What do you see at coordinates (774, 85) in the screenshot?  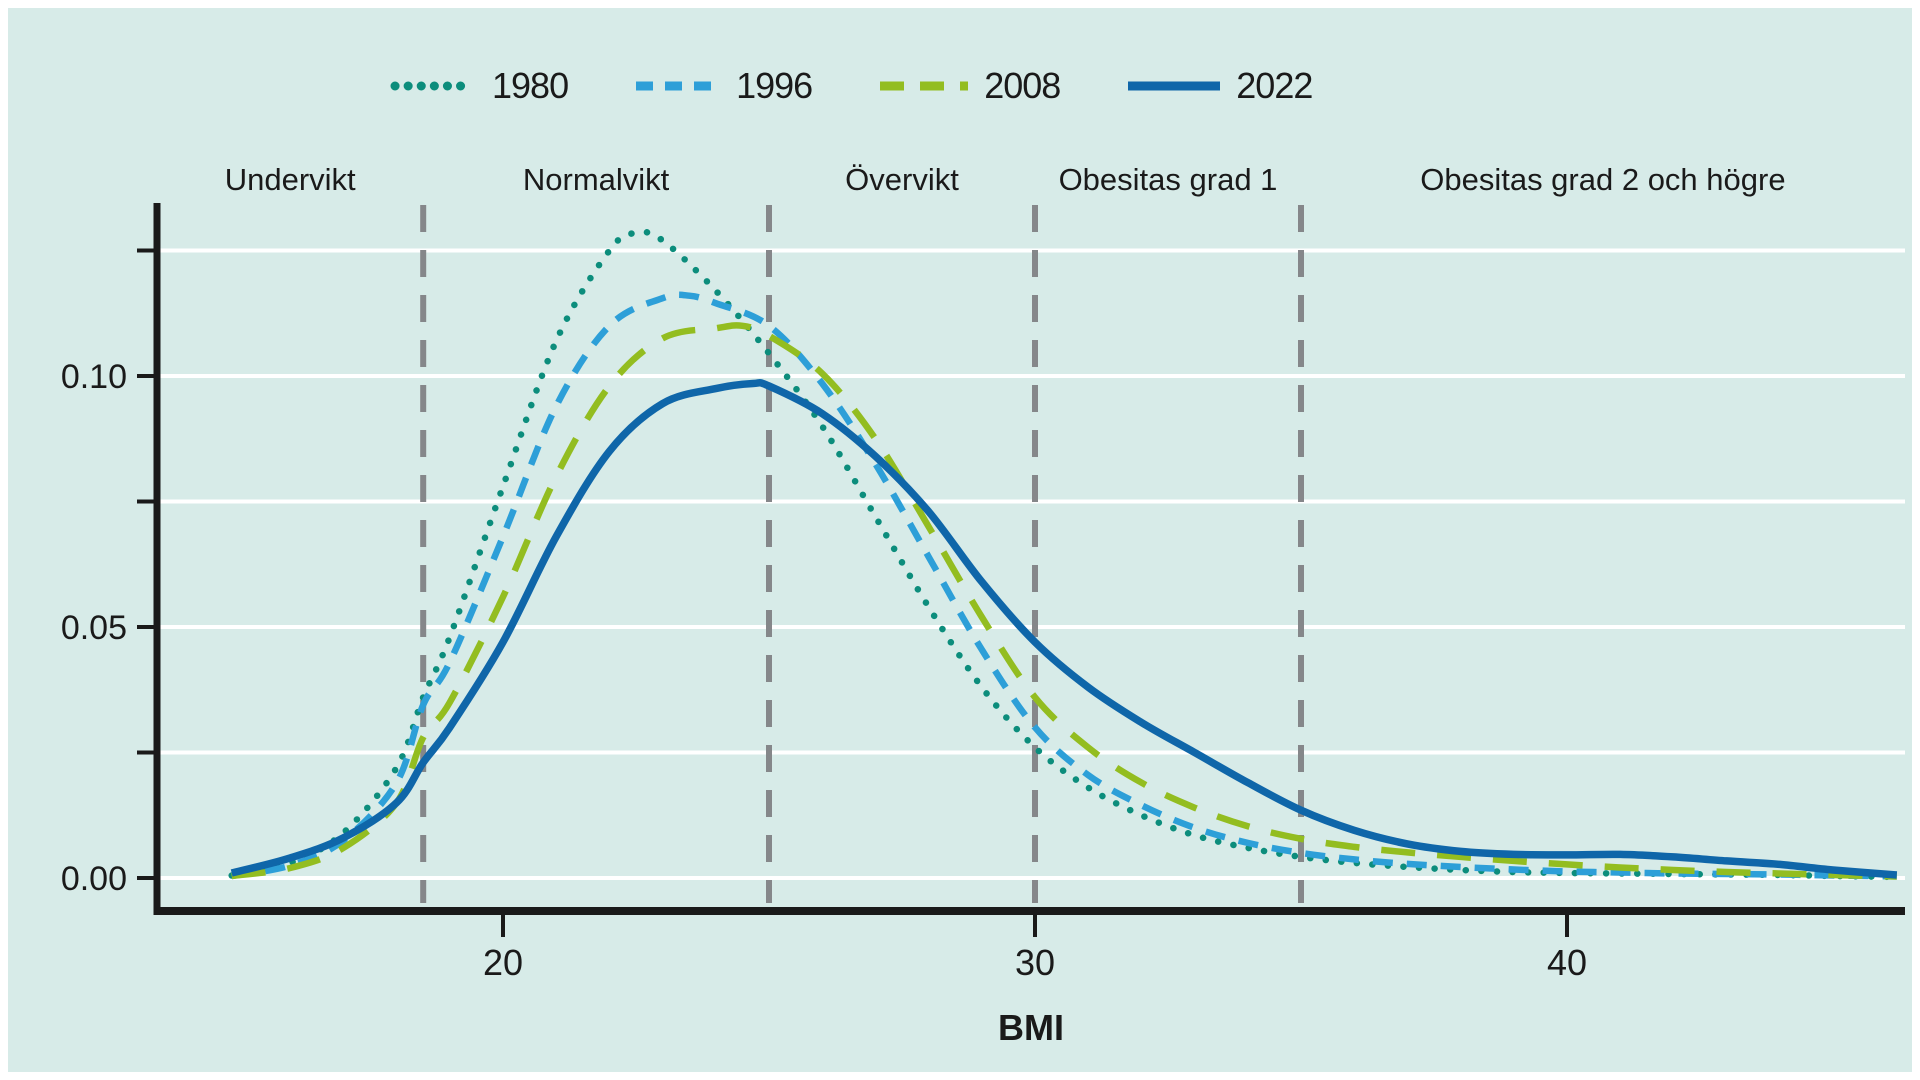 I see `legend-label: 1996` at bounding box center [774, 85].